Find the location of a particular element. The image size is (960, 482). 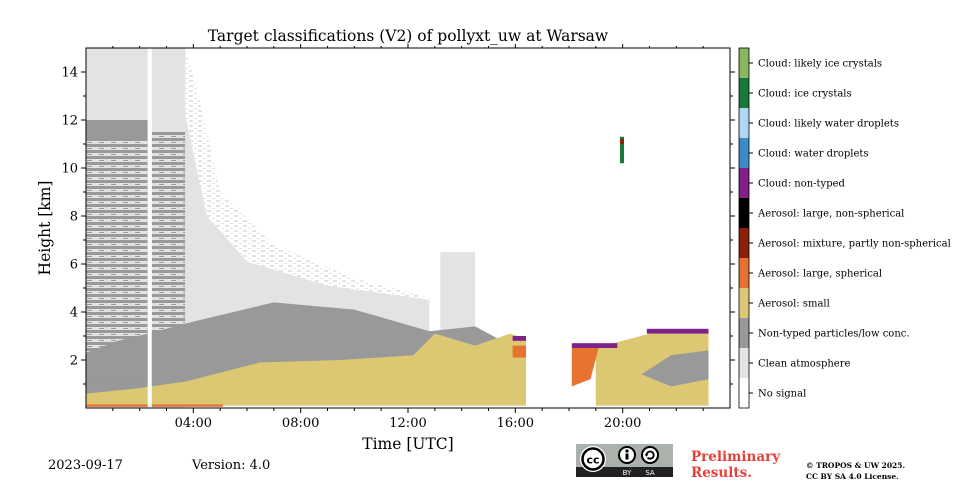

preliminary-line-2: Results. is located at coordinates (721, 473).